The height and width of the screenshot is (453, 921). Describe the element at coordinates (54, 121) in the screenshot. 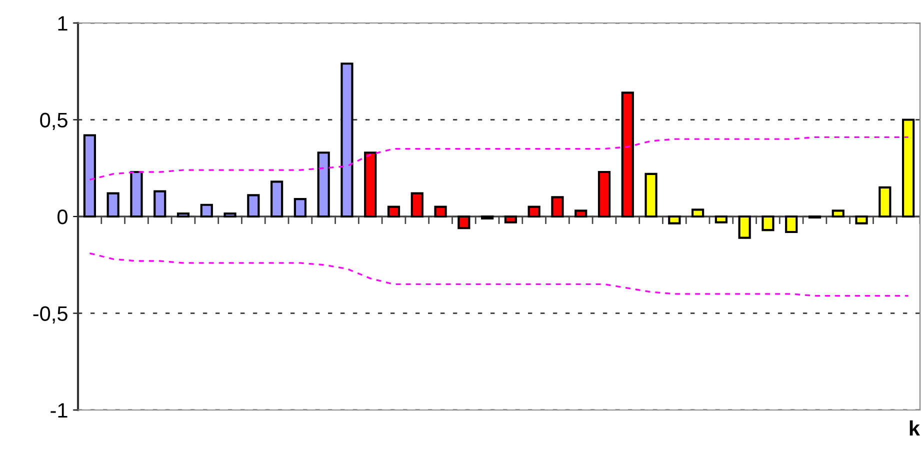

I see `y-tick-label: 0,5` at that location.